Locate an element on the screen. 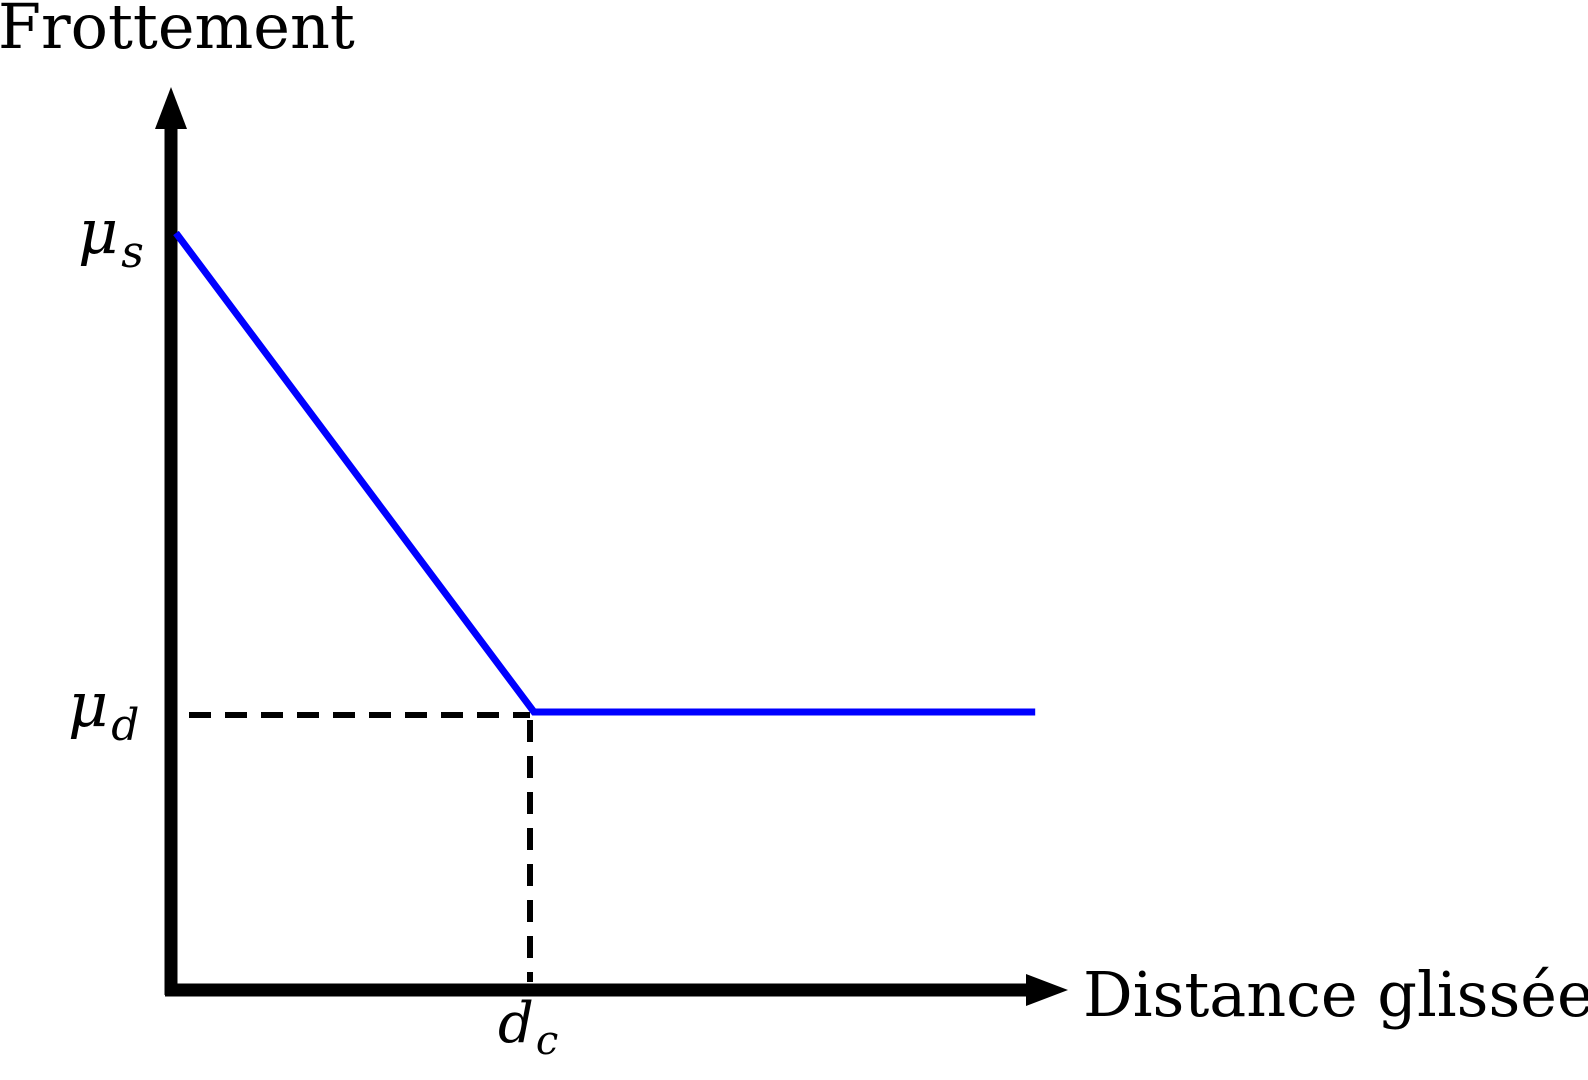 This screenshot has width=1588, height=1080. y-tick-sub-s: s is located at coordinates (132, 252).